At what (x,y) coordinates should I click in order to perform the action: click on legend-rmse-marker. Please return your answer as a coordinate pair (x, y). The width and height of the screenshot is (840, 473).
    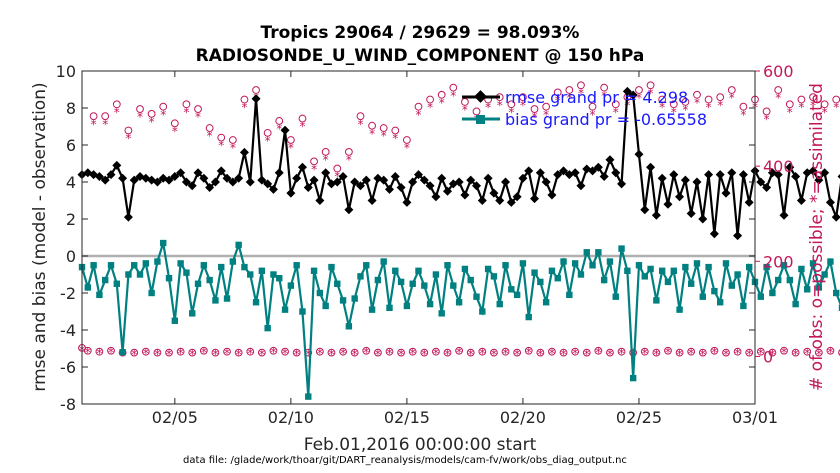
    Looking at the image, I should click on (480, 96).